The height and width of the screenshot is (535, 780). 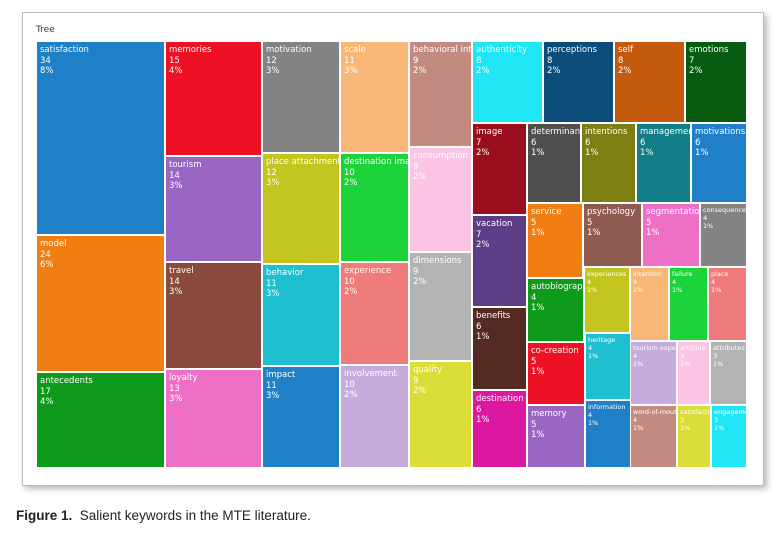 What do you see at coordinates (608, 366) in the screenshot?
I see `treemap-tile: heritage 4 1%` at bounding box center [608, 366].